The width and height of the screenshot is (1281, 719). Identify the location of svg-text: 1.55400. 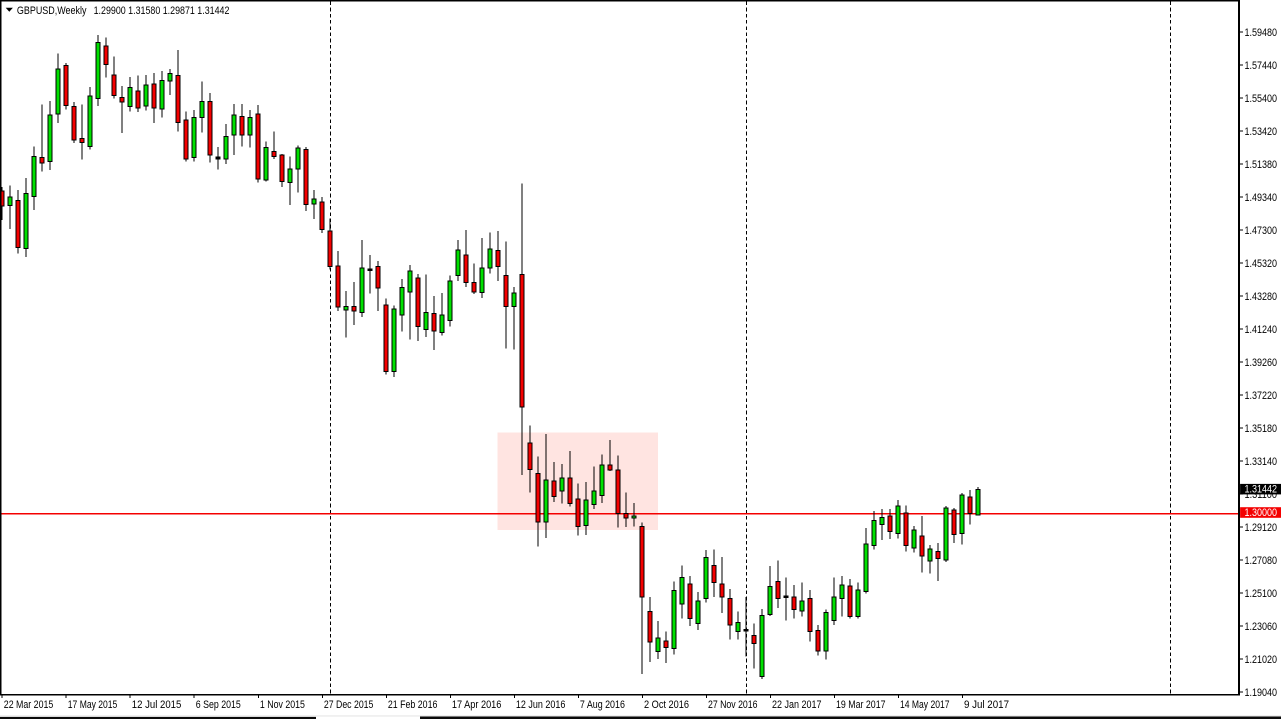
(1261, 99).